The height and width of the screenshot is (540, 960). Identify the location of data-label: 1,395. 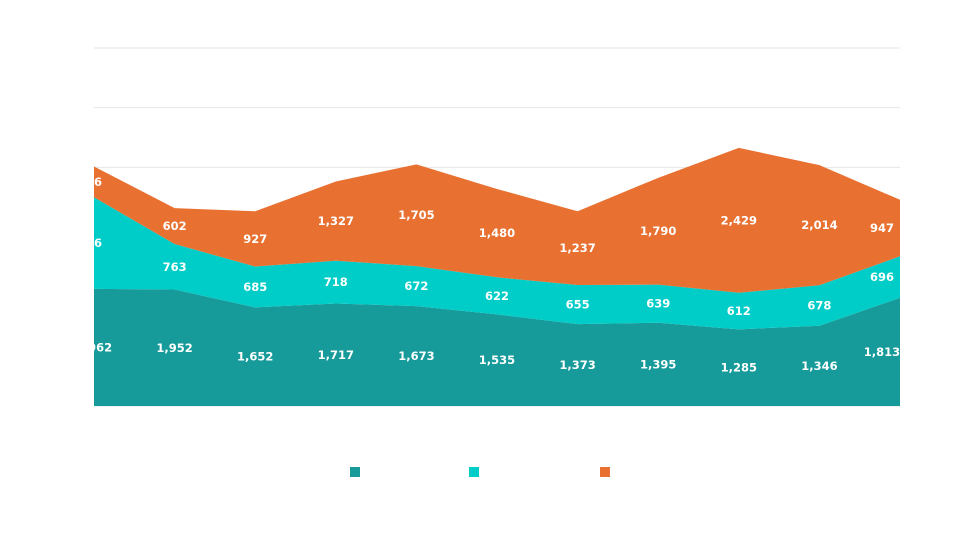
(658, 364).